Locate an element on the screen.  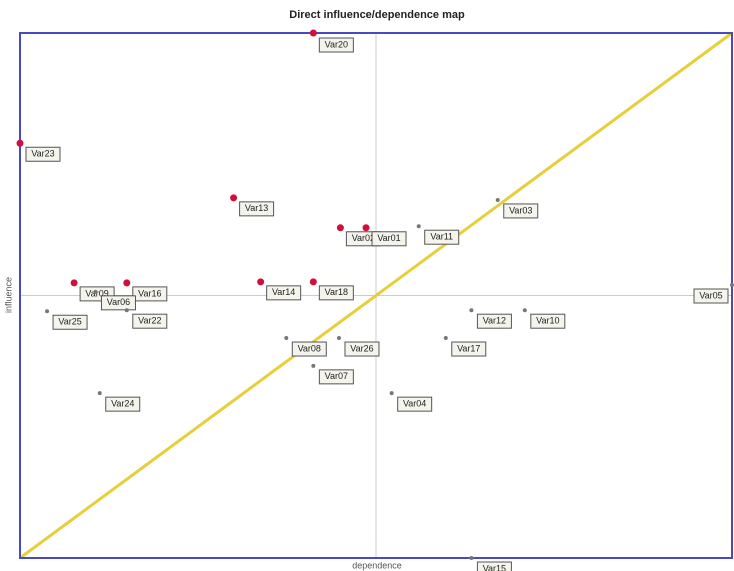
point-label: Var16 is located at coordinates (149, 293).